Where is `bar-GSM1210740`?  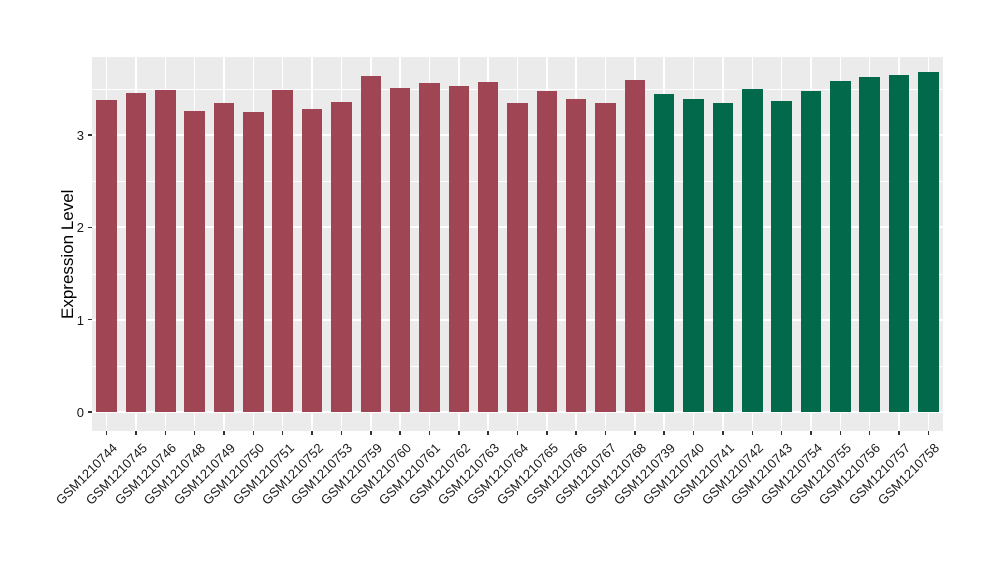
bar-GSM1210740 is located at coordinates (693, 255).